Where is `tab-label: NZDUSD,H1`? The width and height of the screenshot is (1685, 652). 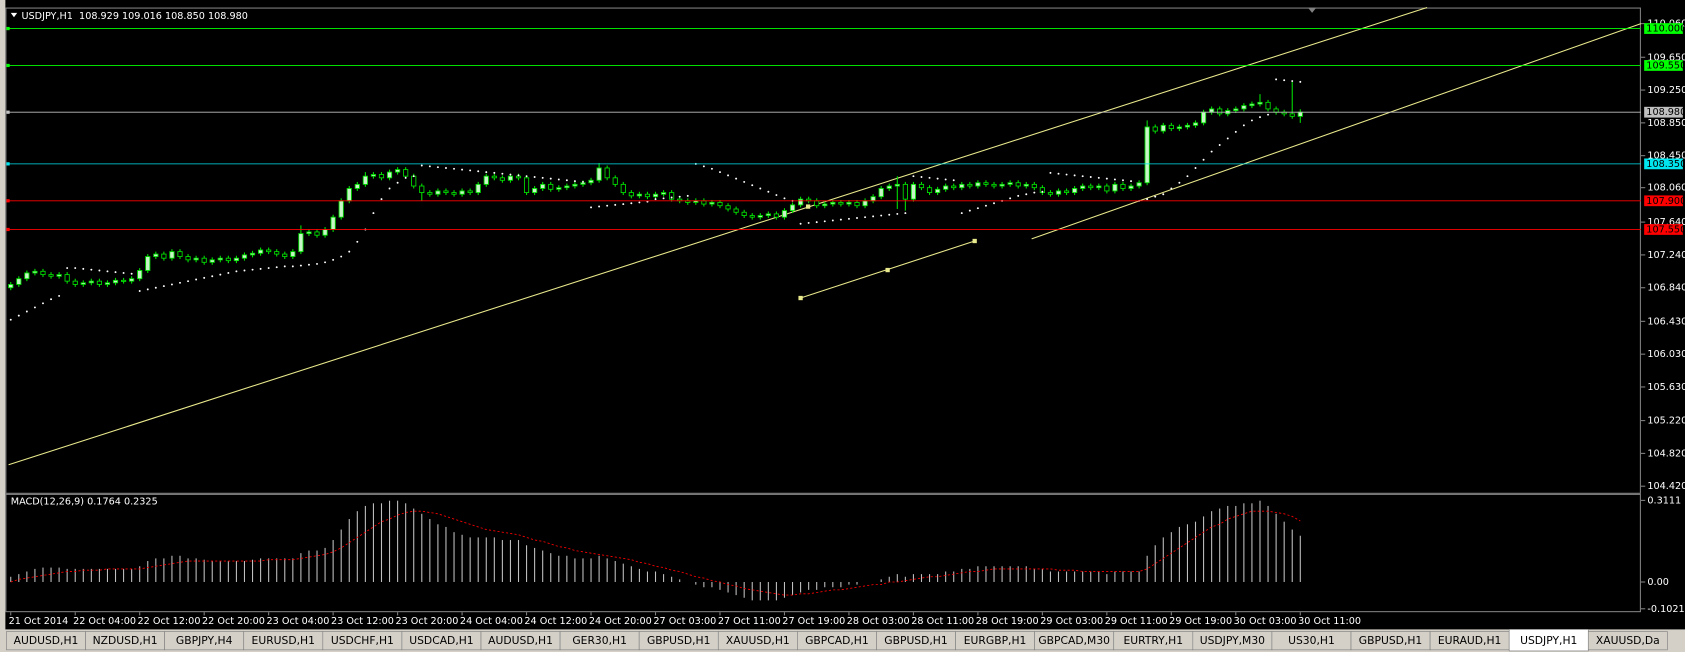 tab-label: NZDUSD,H1 is located at coordinates (125, 640).